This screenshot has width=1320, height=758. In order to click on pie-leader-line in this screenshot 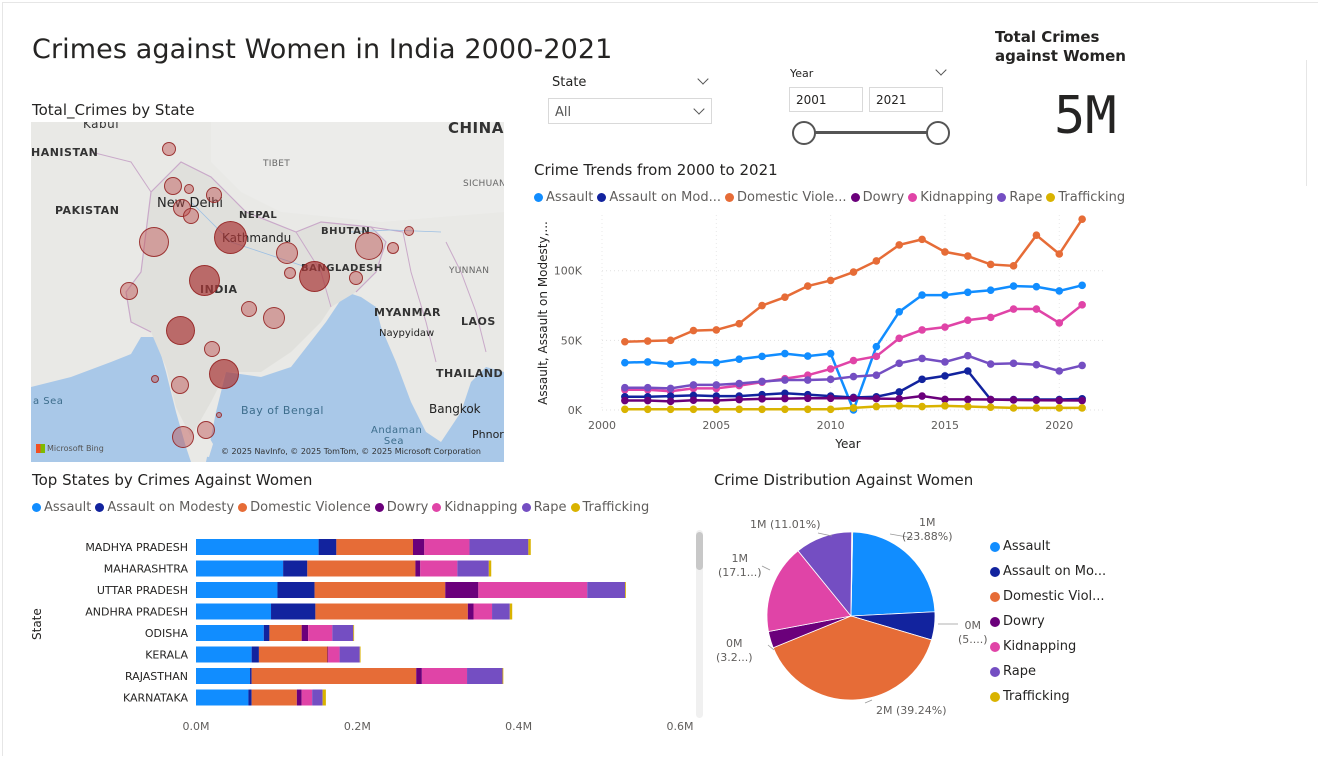, I will do `click(825, 534)`.